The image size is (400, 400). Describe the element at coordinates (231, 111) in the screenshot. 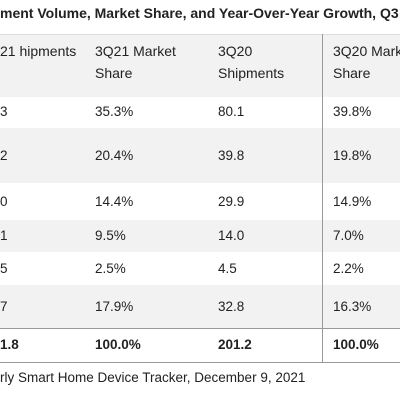

I see `table-cell: 80.1` at that location.